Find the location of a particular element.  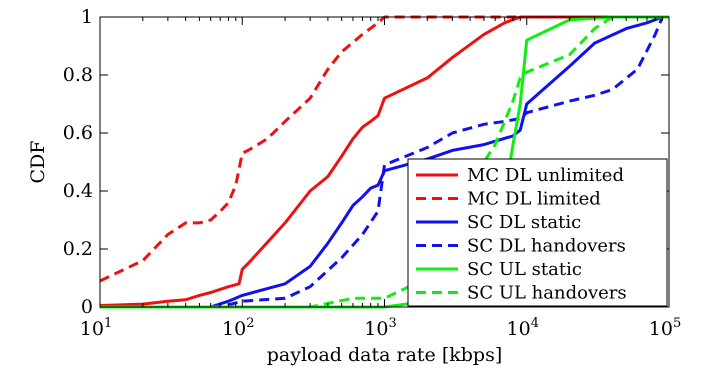

x-axis-label: payload data rate [kbps] is located at coordinates (385, 355).